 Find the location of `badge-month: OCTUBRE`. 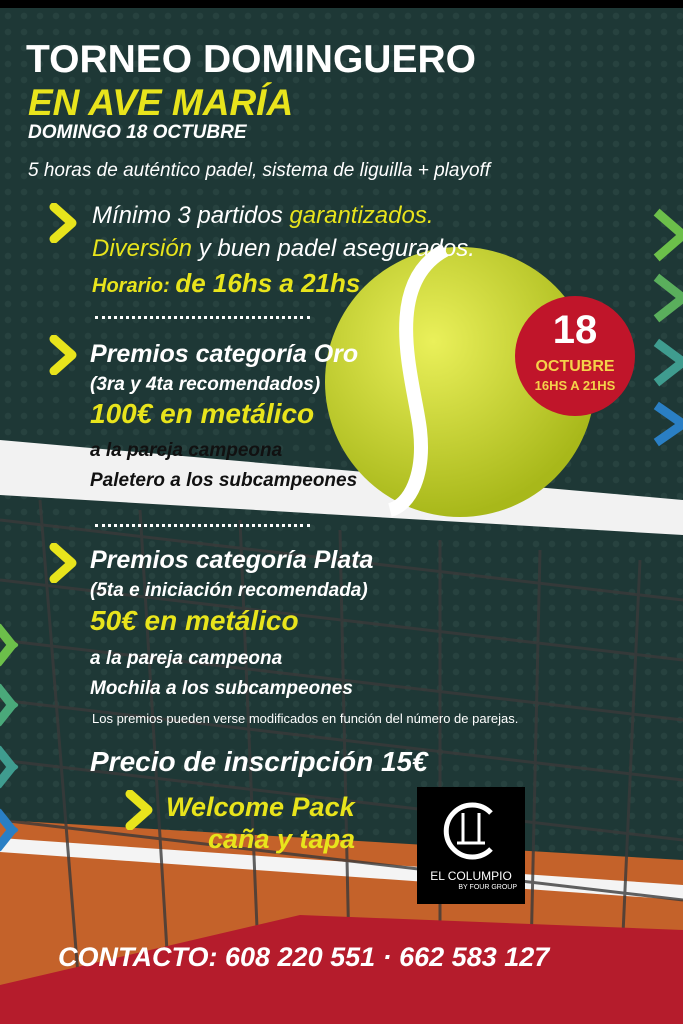

badge-month: OCTUBRE is located at coordinates (575, 366).